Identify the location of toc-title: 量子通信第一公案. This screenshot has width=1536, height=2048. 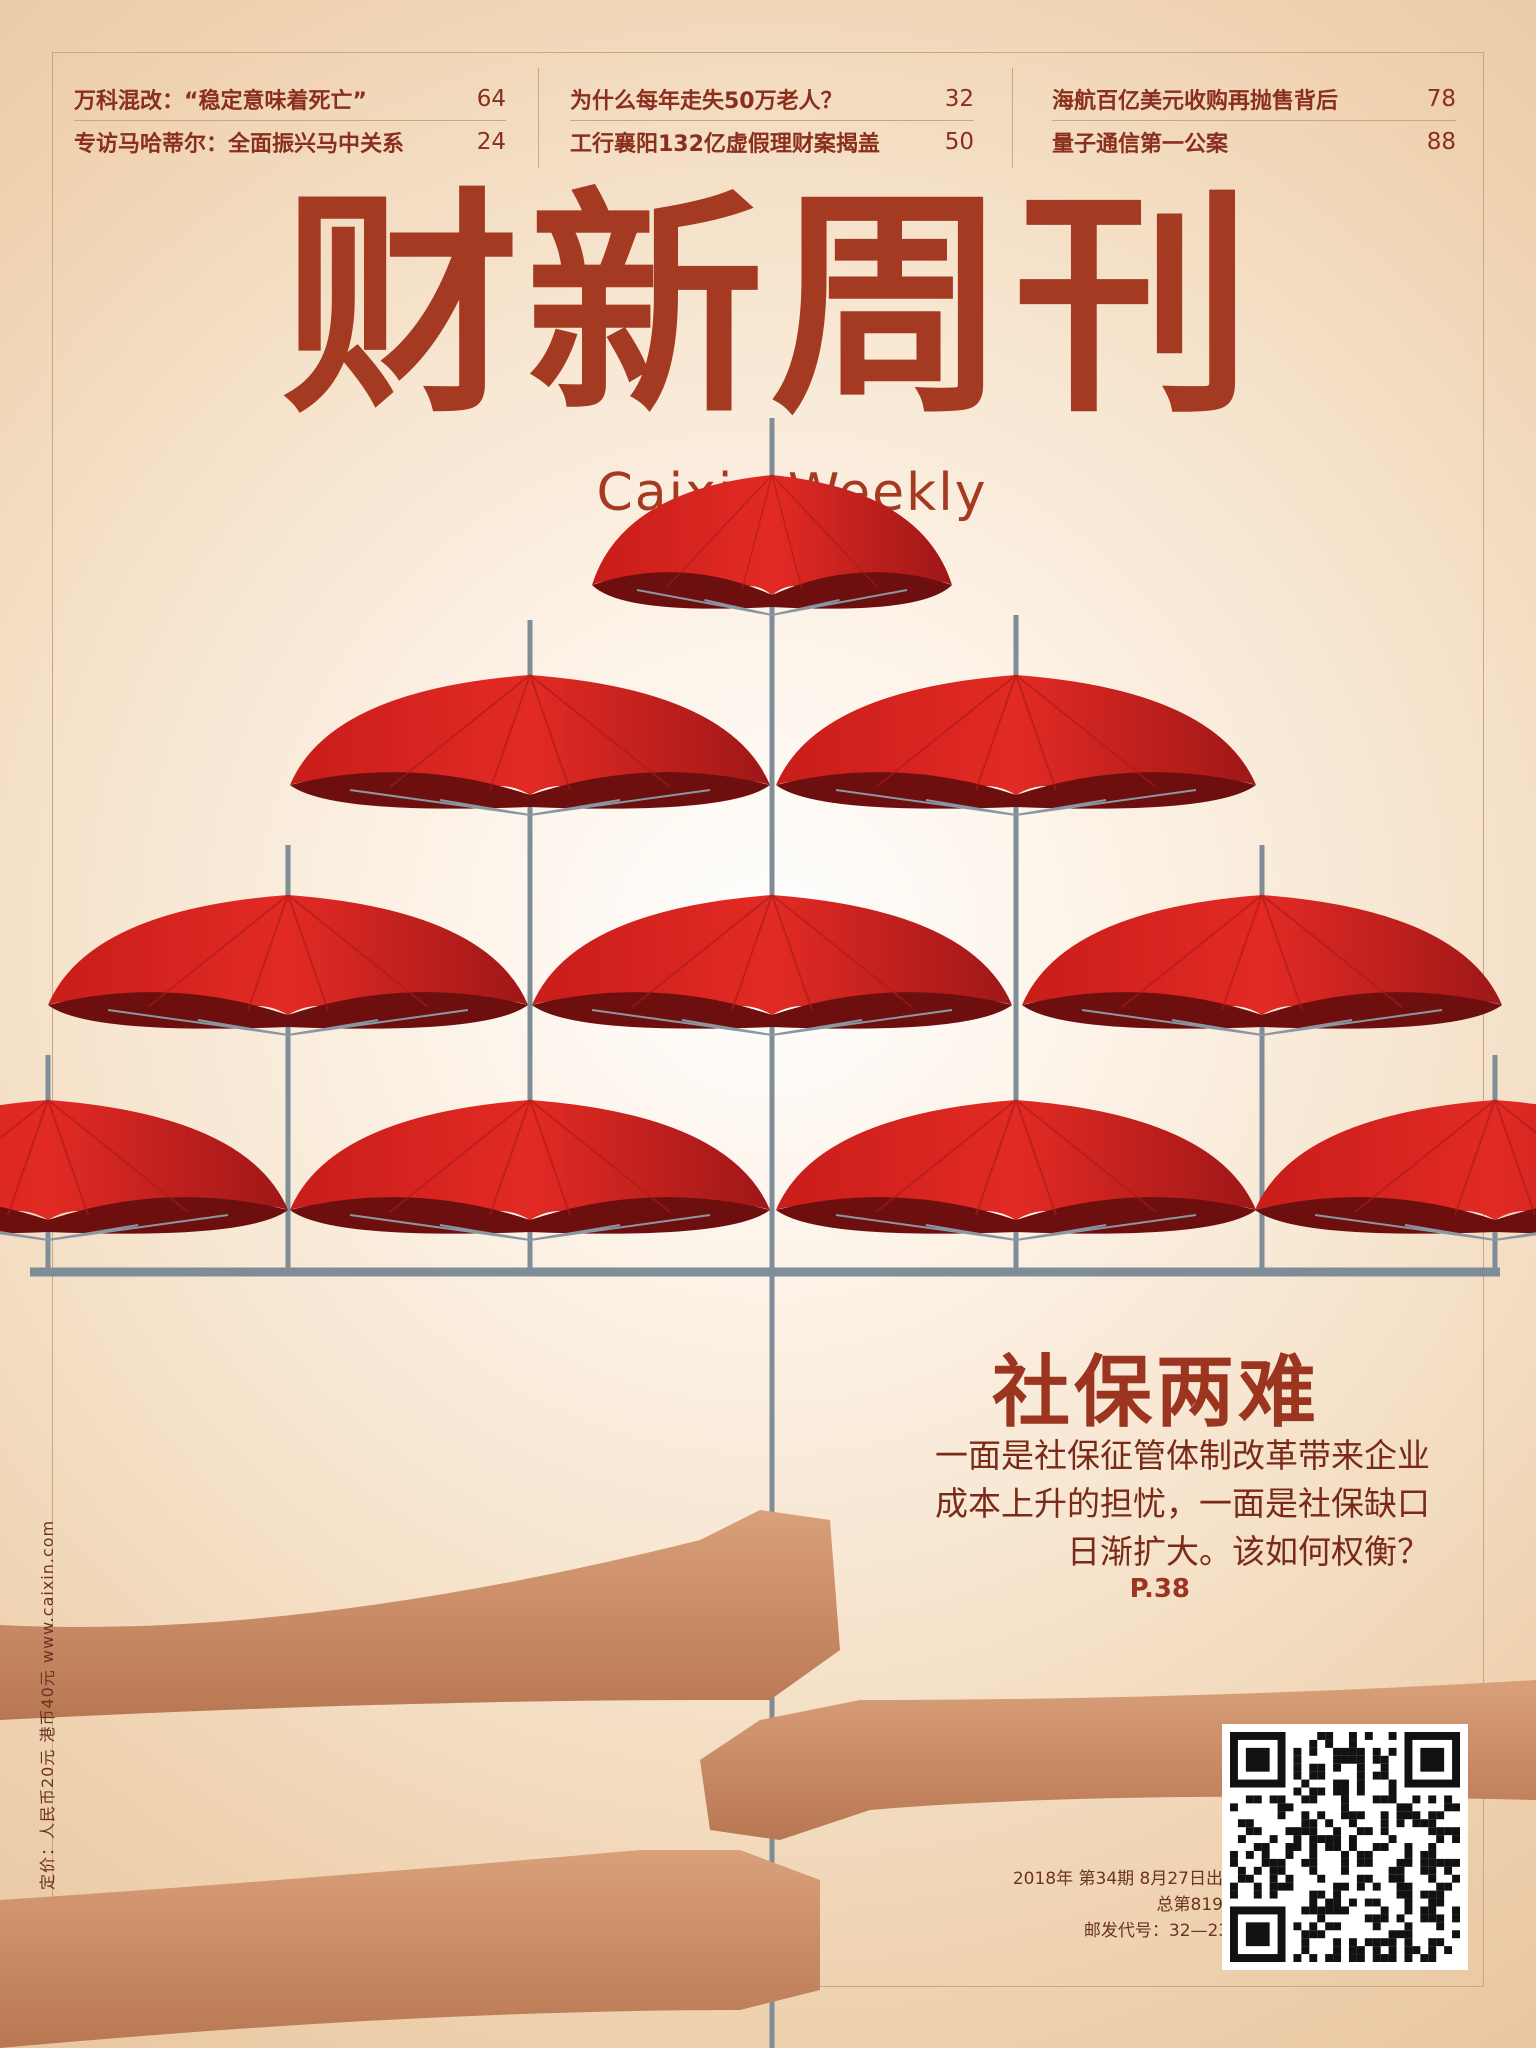
(1140, 144).